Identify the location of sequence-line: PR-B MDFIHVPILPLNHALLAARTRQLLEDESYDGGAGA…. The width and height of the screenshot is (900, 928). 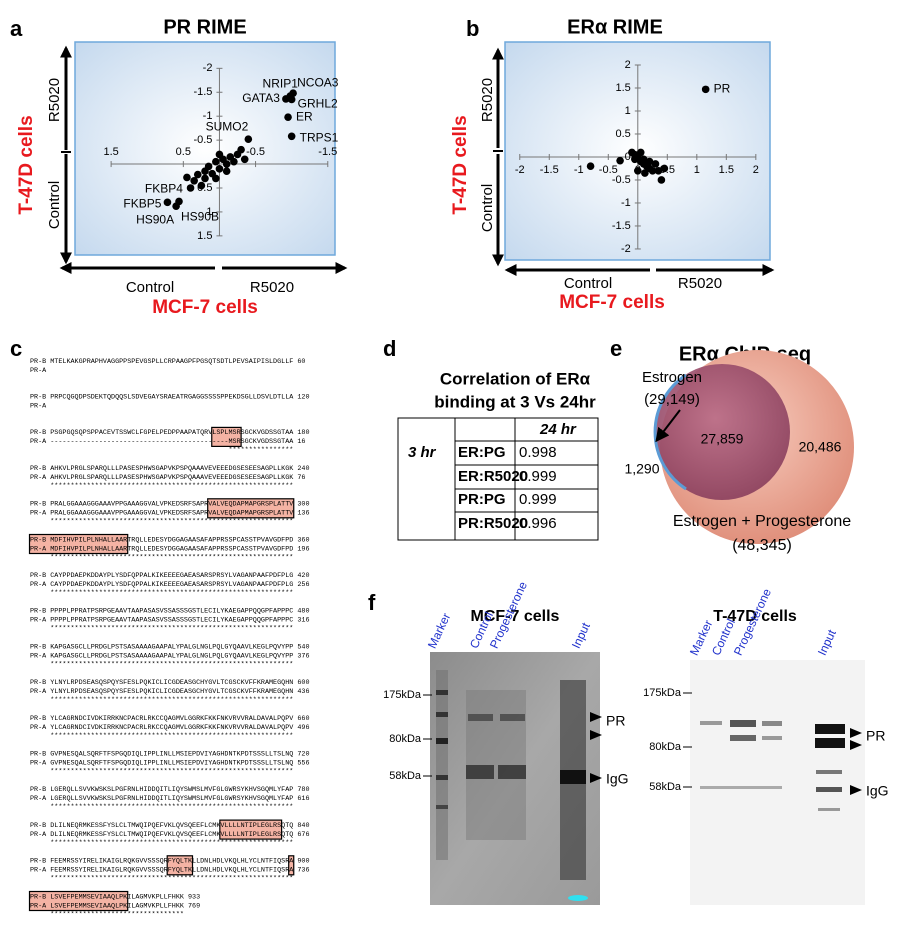
(170, 540).